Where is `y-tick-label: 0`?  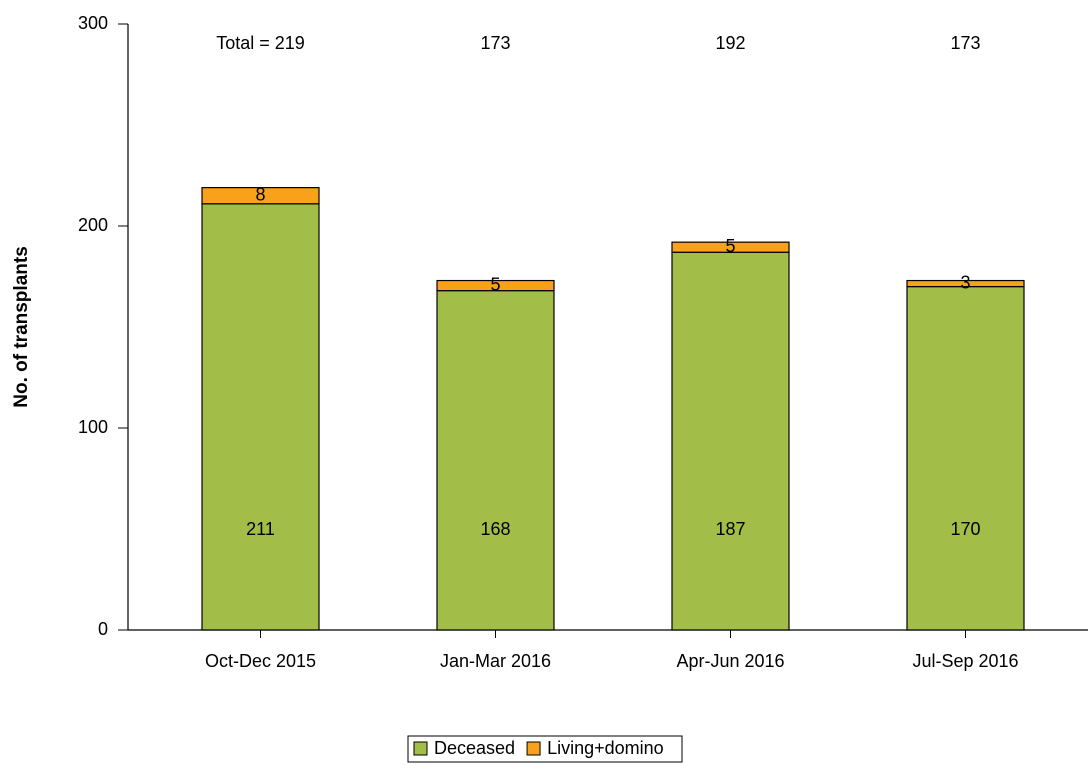 y-tick-label: 0 is located at coordinates (103, 629).